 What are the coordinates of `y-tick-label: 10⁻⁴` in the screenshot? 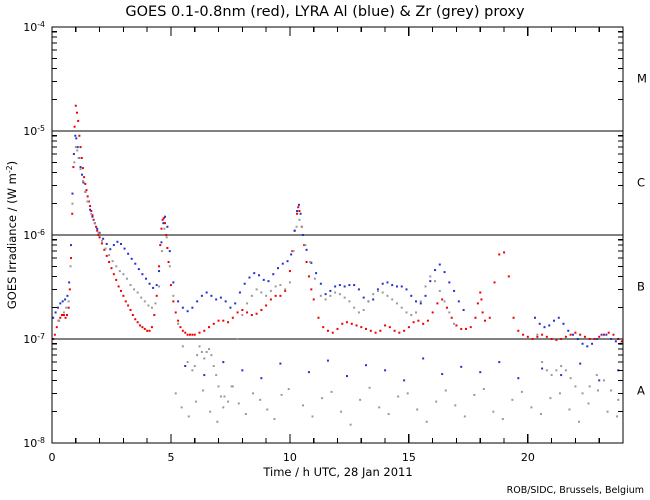 It's located at (34, 27).